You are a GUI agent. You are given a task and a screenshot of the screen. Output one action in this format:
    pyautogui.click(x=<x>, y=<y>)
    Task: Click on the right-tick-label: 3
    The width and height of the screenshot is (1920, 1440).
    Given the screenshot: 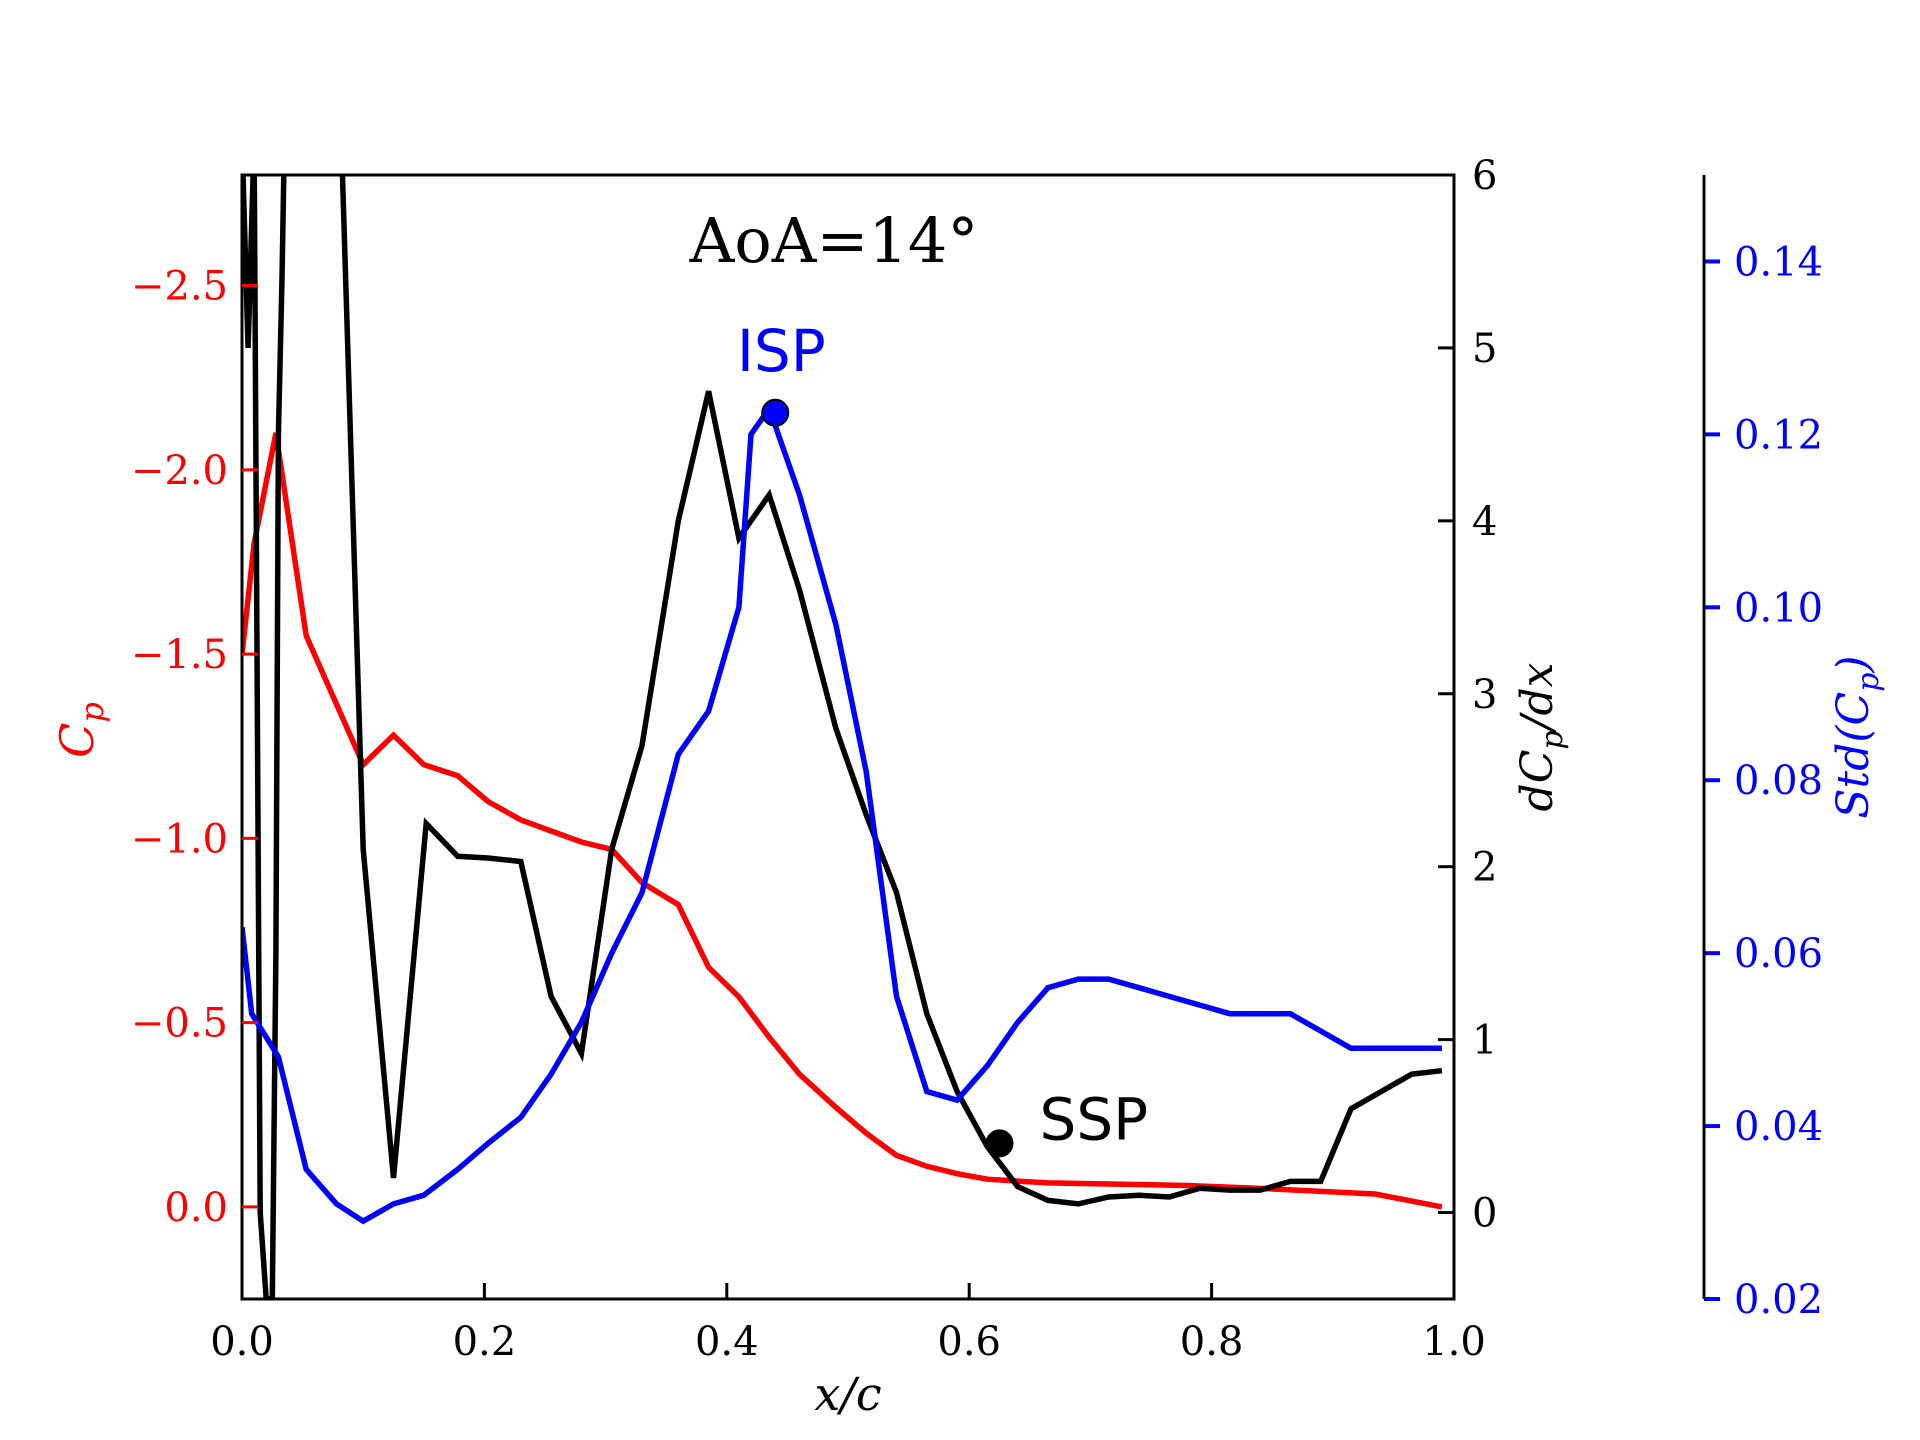 What is the action you would take?
    pyautogui.click(x=1484, y=695)
    